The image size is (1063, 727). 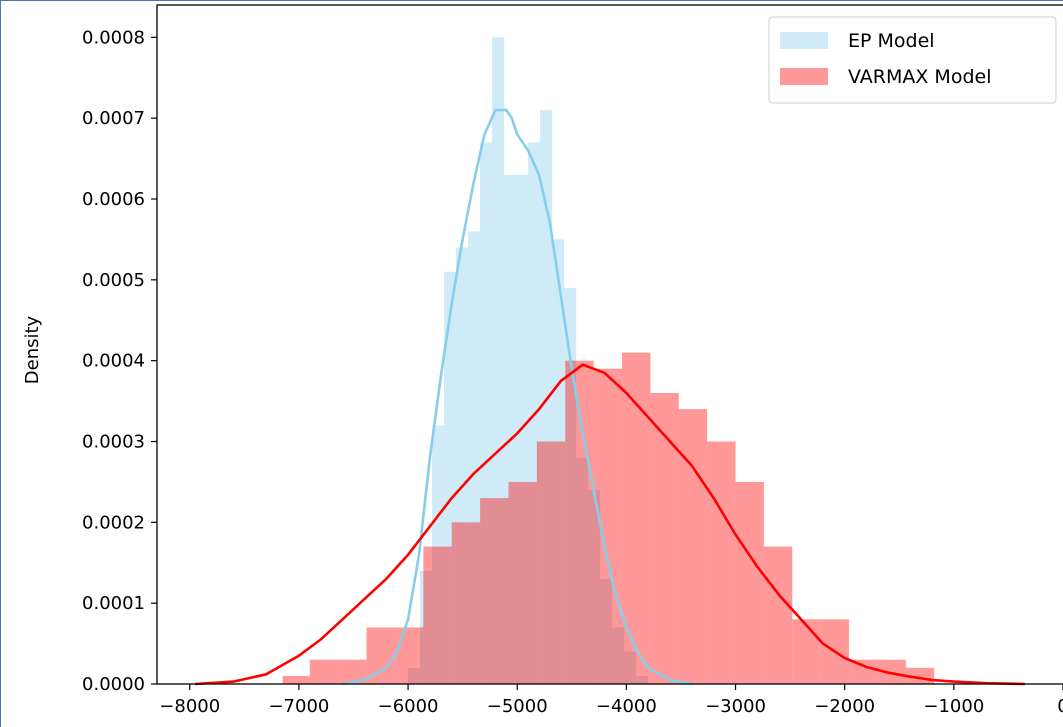 I want to click on x-tick-label: −7000, so click(x=298, y=706).